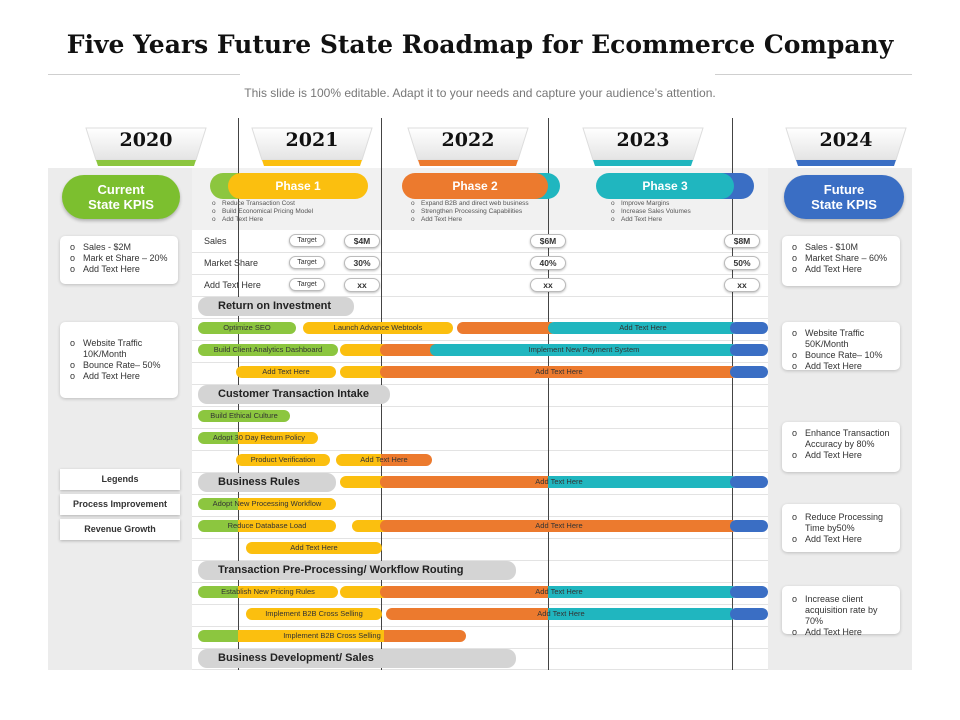 The width and height of the screenshot is (960, 720). I want to click on kpi-item: Website Traffic 10K/Month, so click(121, 349).